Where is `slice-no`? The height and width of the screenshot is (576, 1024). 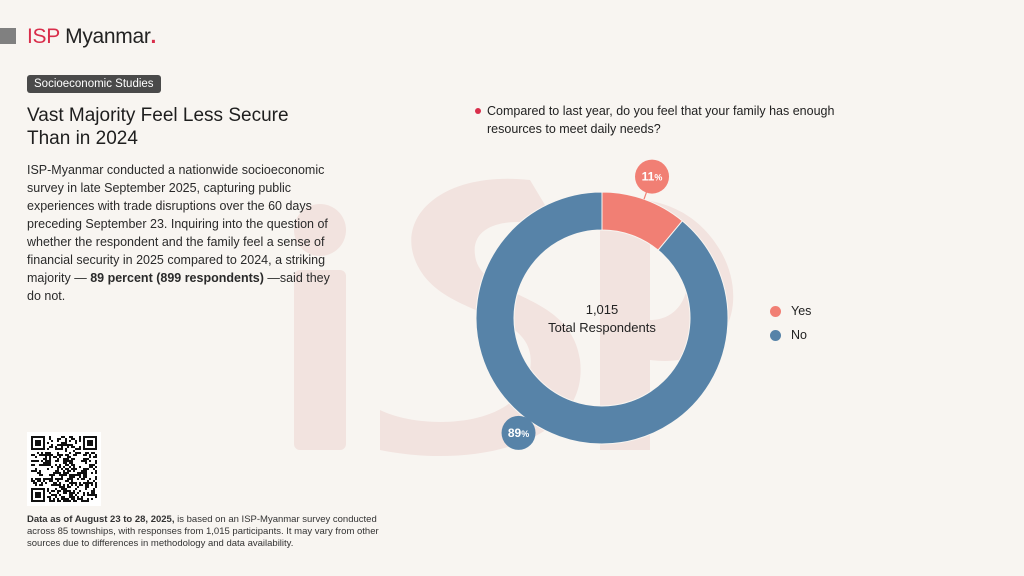
slice-no is located at coordinates (602, 318).